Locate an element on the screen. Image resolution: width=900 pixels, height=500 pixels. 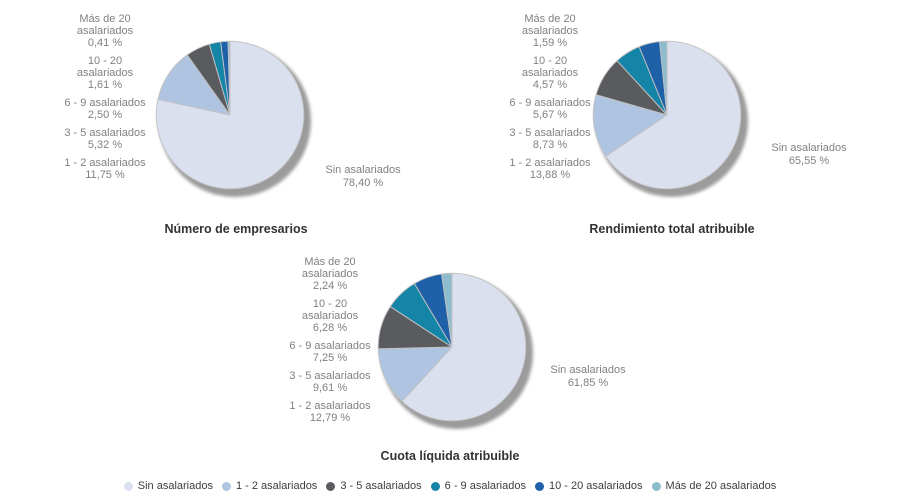
slice-label-6-9: 6 - 9 asalariados 5,67 % is located at coordinates (550, 109).